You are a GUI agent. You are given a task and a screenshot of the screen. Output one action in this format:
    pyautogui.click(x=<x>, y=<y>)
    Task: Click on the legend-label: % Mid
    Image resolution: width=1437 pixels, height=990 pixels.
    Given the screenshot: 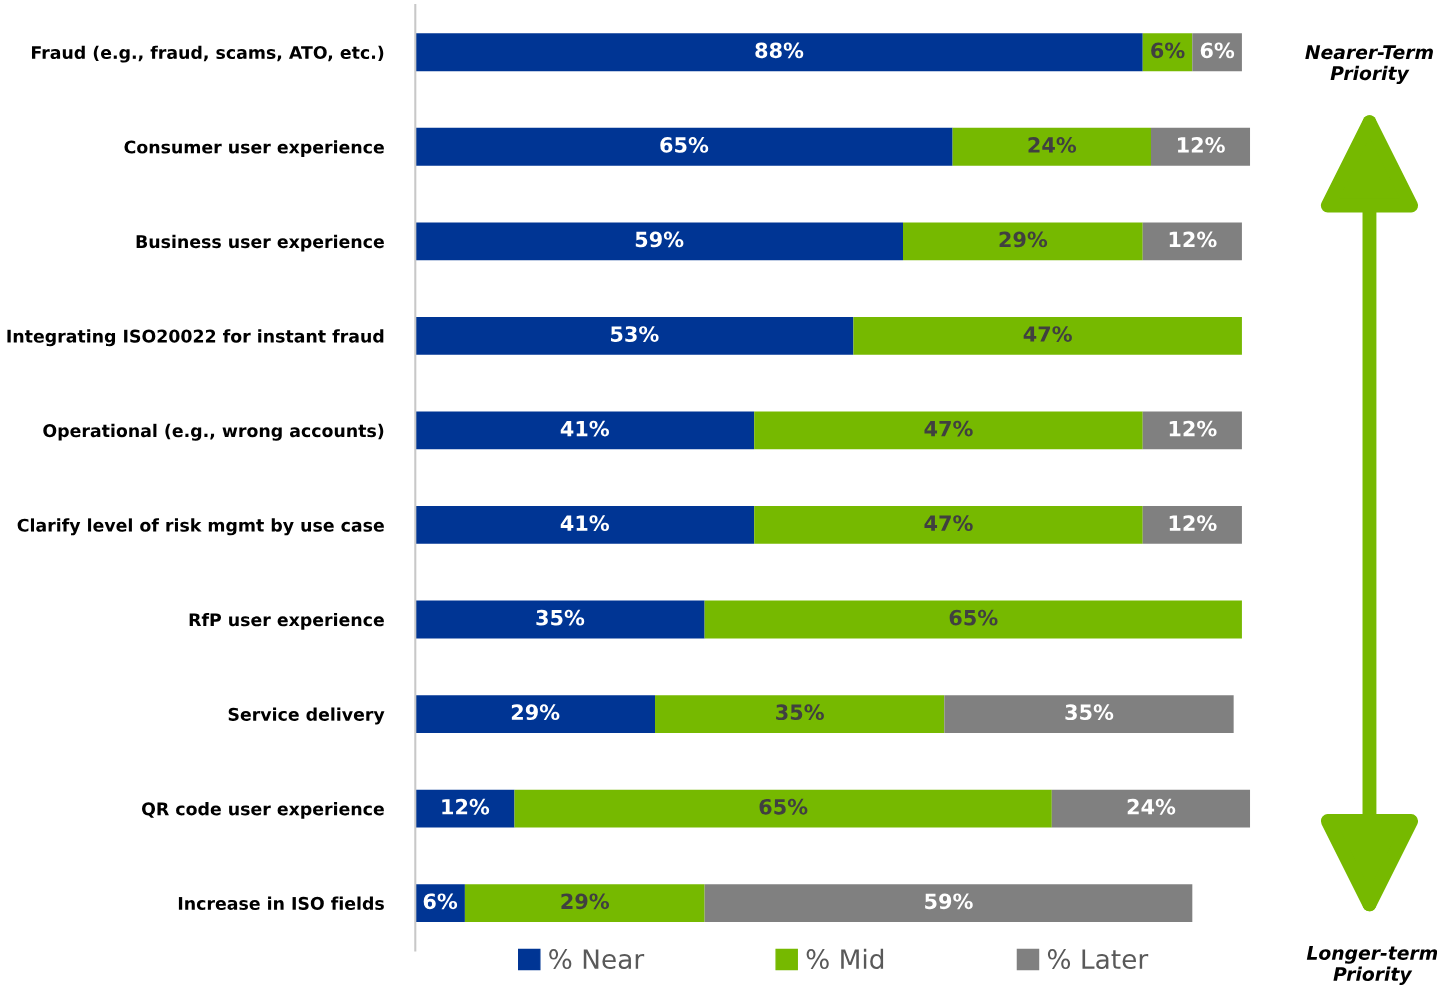 What is the action you would take?
    pyautogui.click(x=845, y=959)
    